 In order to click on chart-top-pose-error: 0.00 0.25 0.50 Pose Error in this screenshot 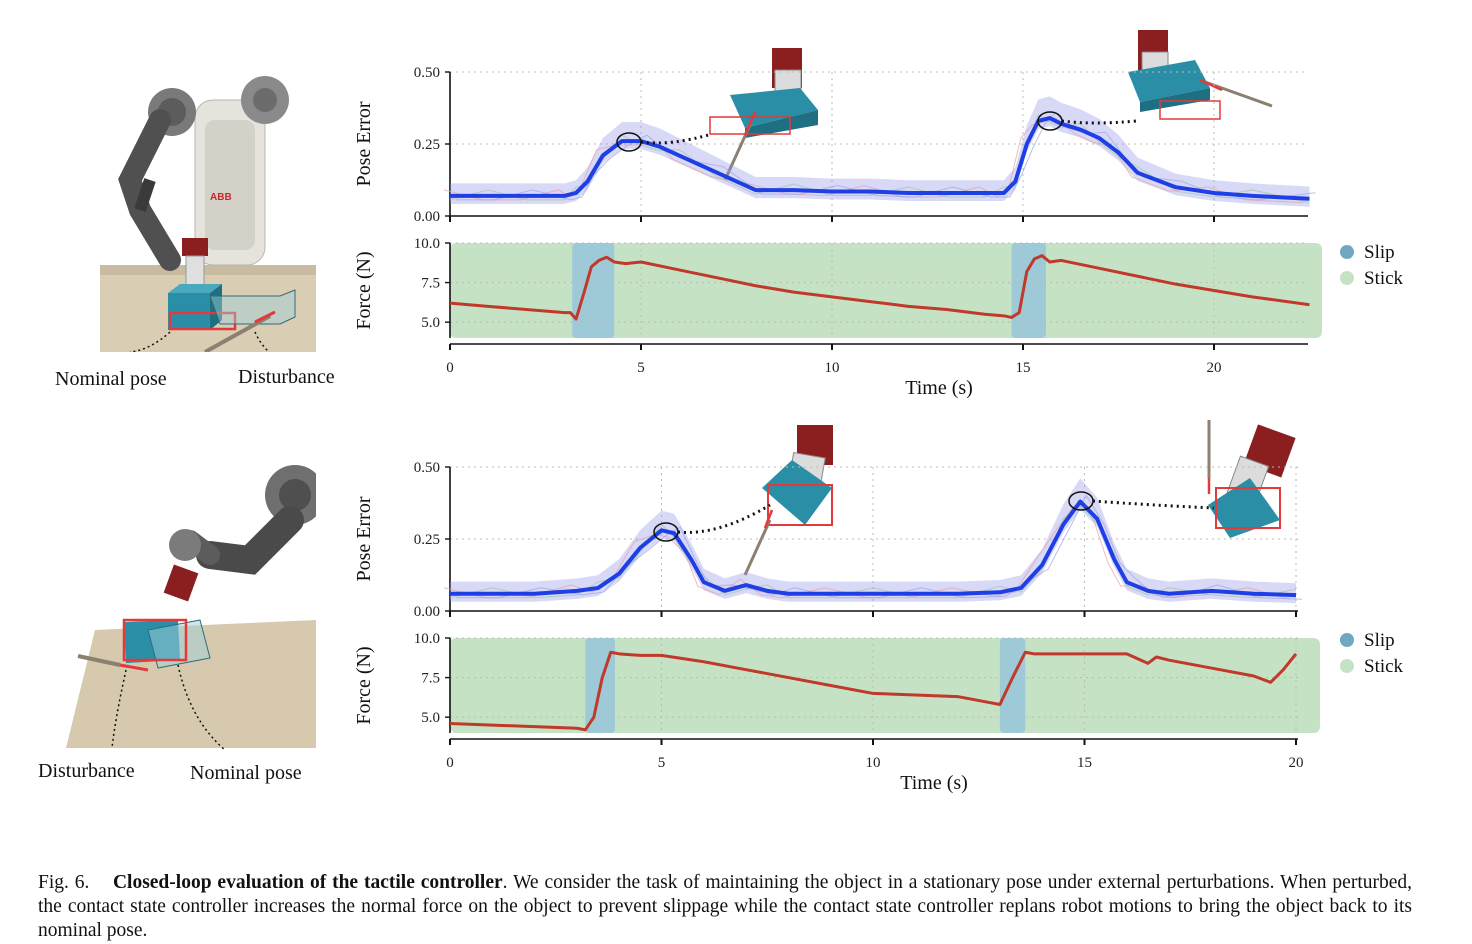, I will do `click(834, 145)`.